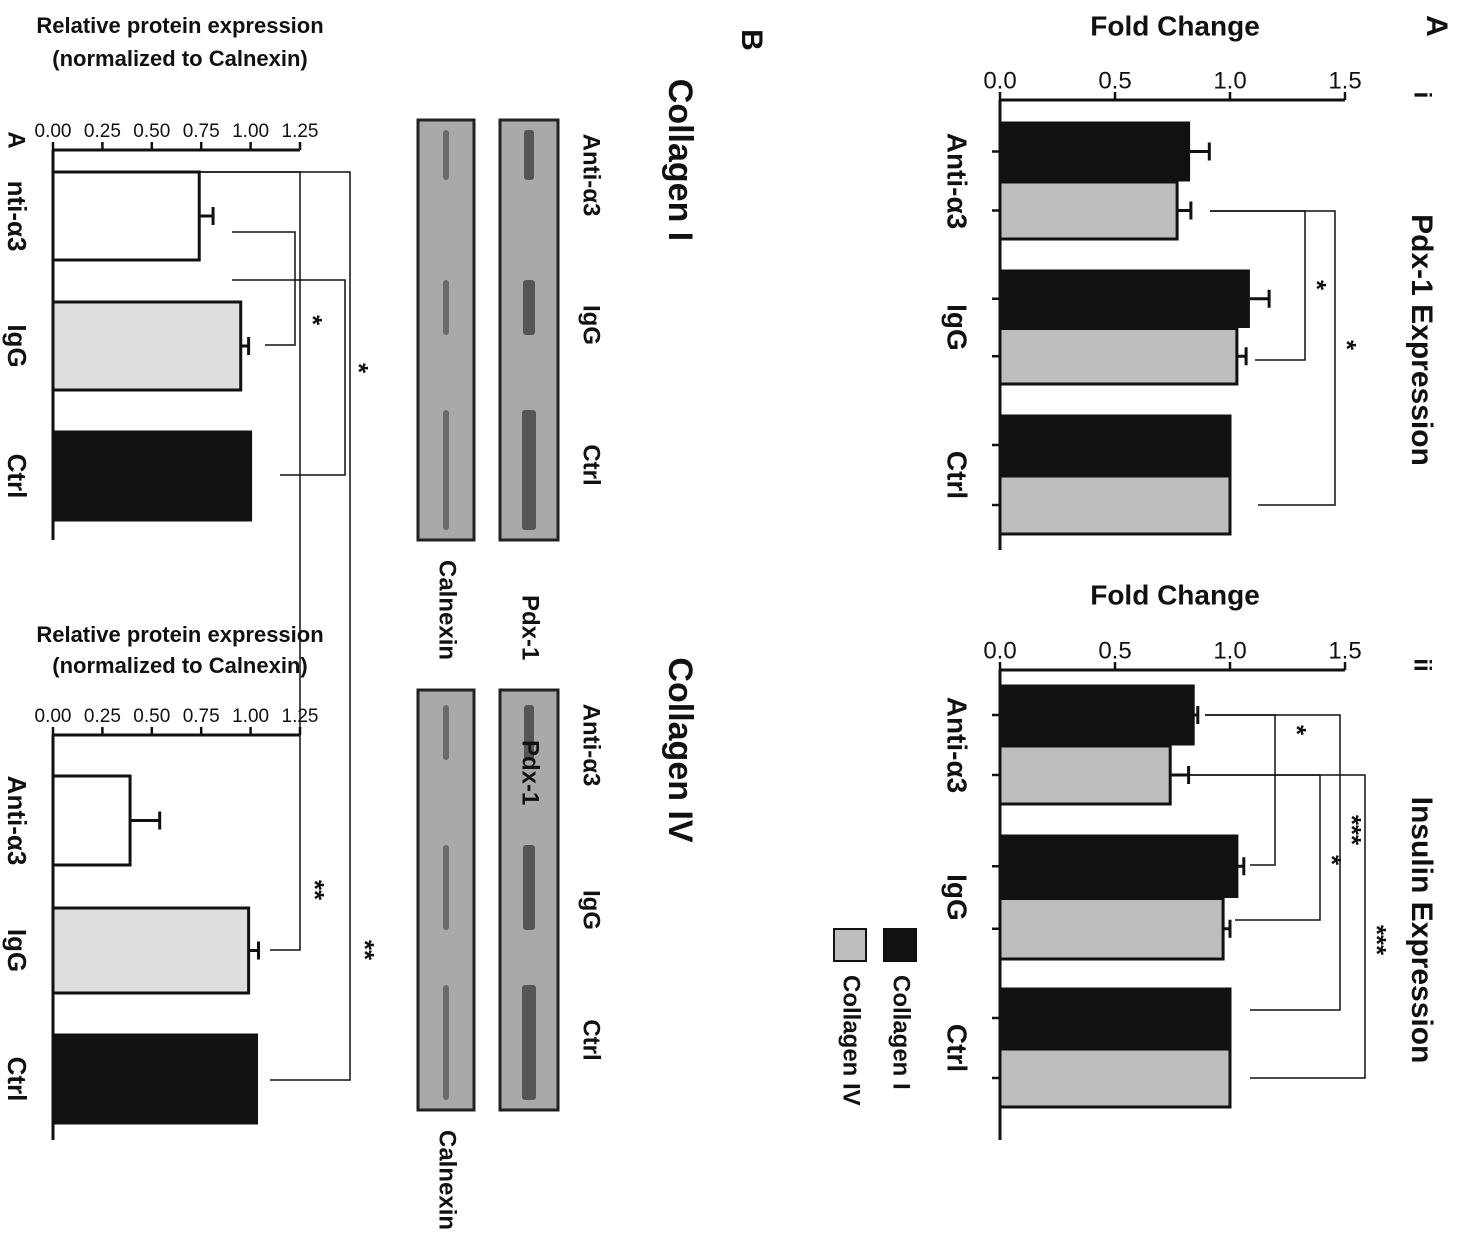 This screenshot has width=1461, height=1240. What do you see at coordinates (680, 160) in the screenshot?
I see `blot-title: Collagen I` at bounding box center [680, 160].